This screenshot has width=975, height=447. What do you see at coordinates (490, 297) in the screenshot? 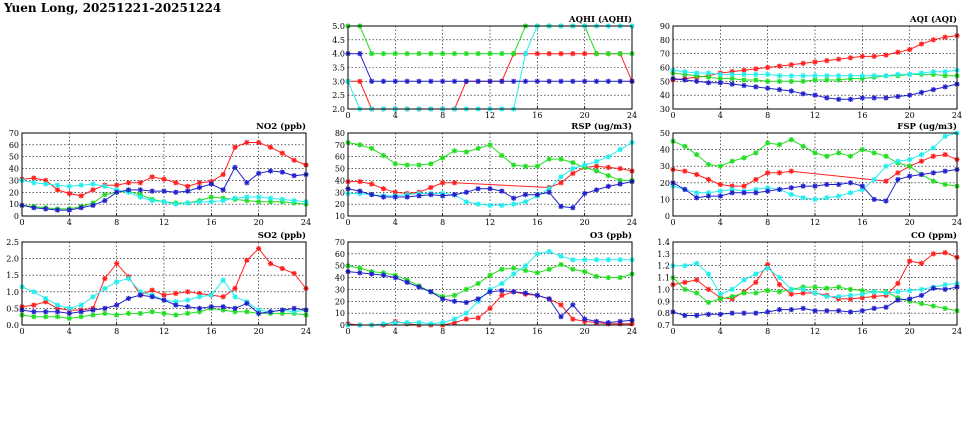
I see `series-line` at bounding box center [490, 297].